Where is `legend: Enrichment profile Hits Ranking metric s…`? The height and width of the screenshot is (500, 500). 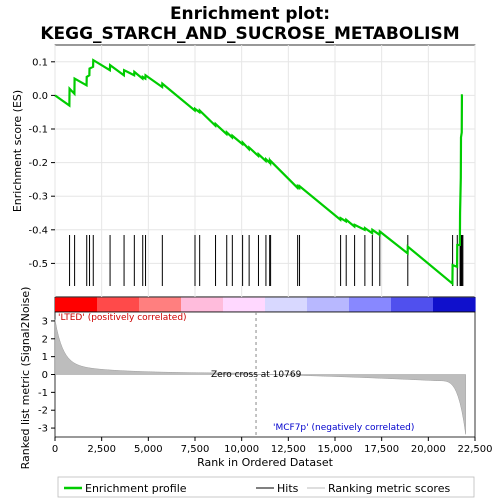 legend: Enrichment profile Hits Ranking metric s… is located at coordinates (266, 487).